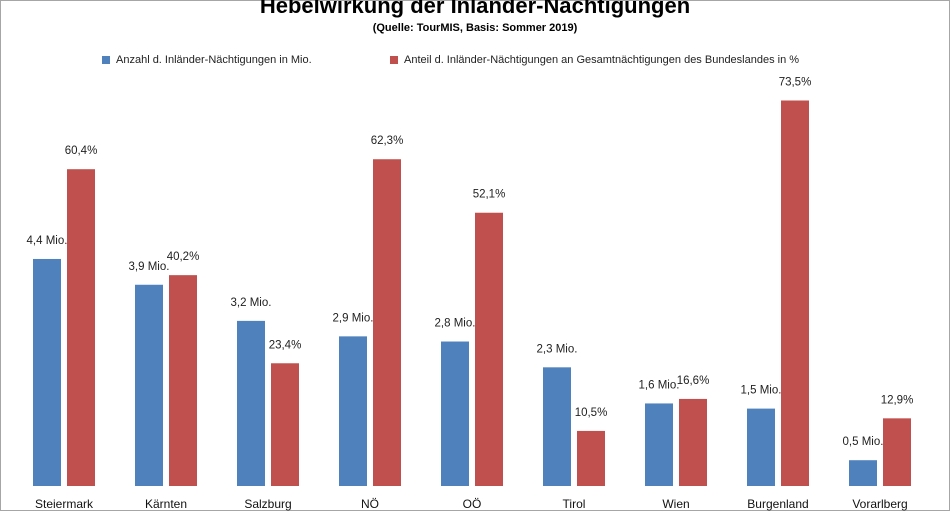 The height and width of the screenshot is (511, 950). Describe the element at coordinates (675, 504) in the screenshot. I see `category-label-6: Wien` at that location.